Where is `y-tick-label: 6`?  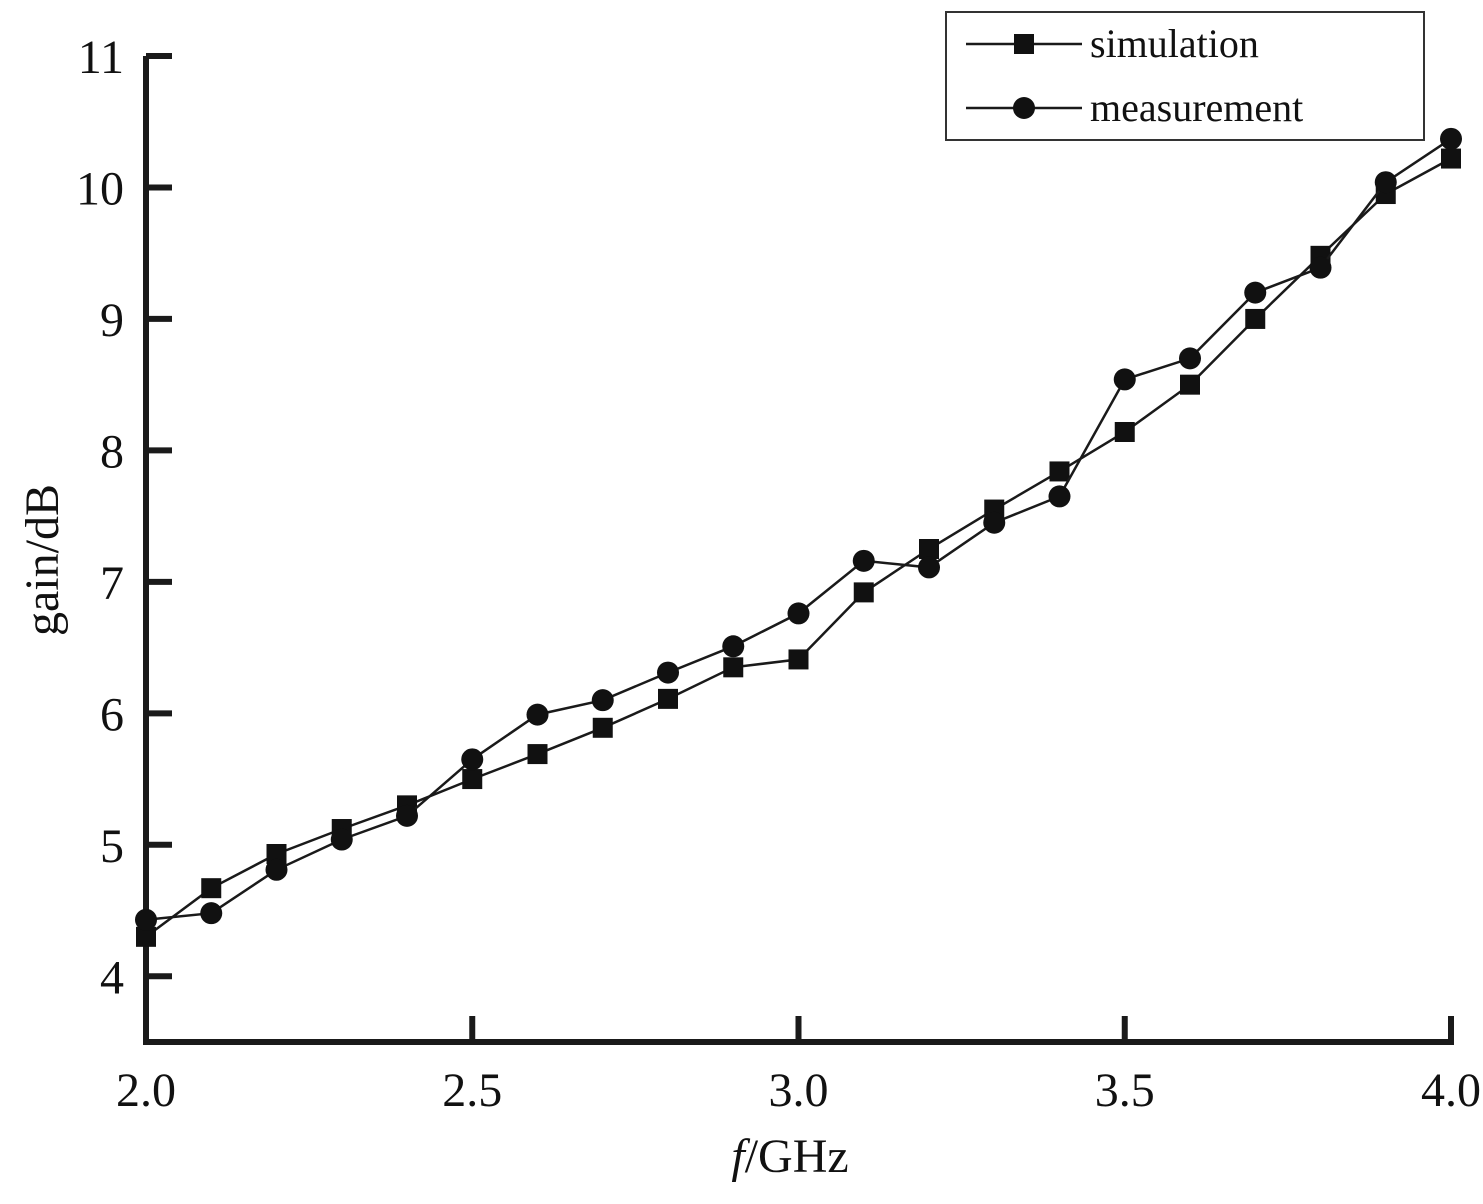 y-tick-label: 6 is located at coordinates (112, 714).